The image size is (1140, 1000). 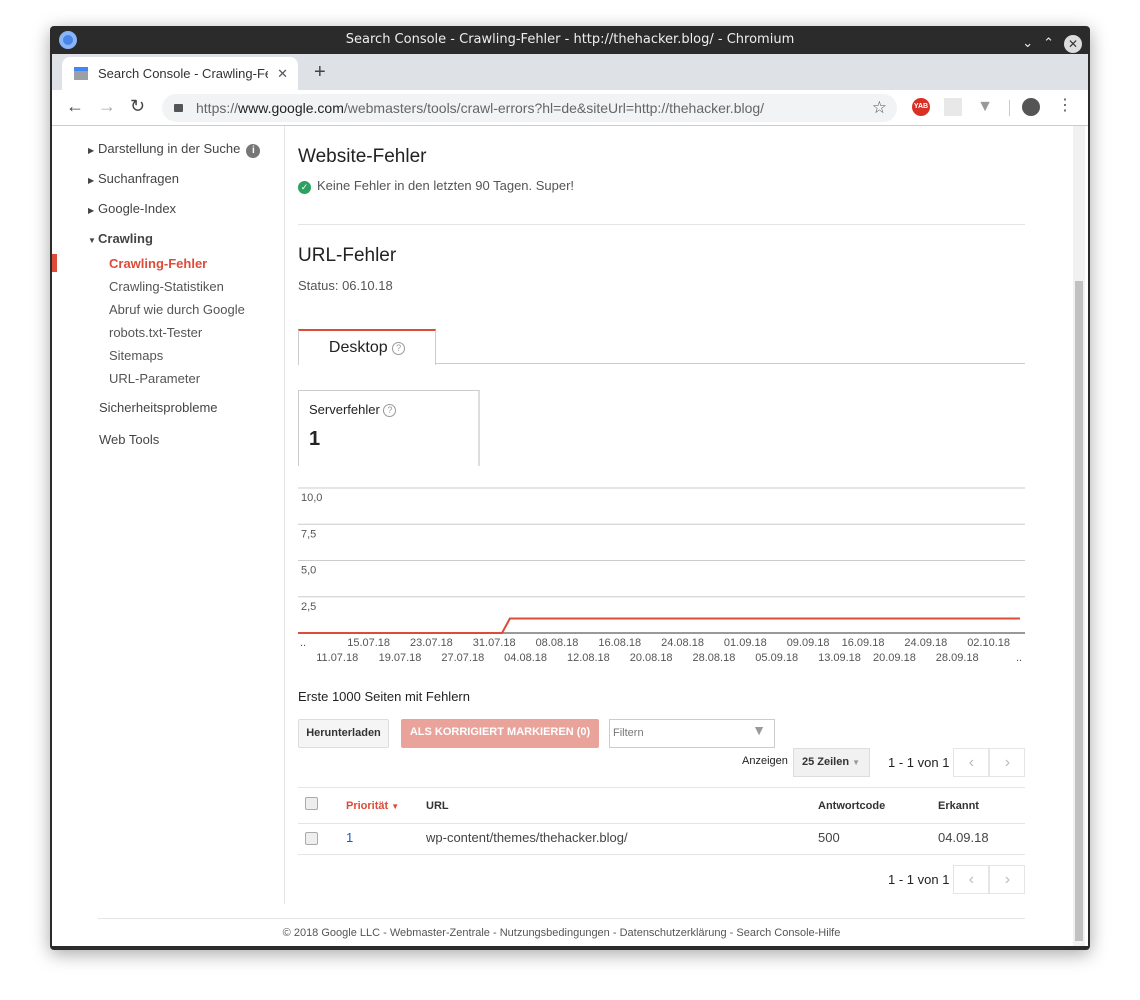 I want to click on x-tick-label: 16.09.18, so click(x=863, y=643).